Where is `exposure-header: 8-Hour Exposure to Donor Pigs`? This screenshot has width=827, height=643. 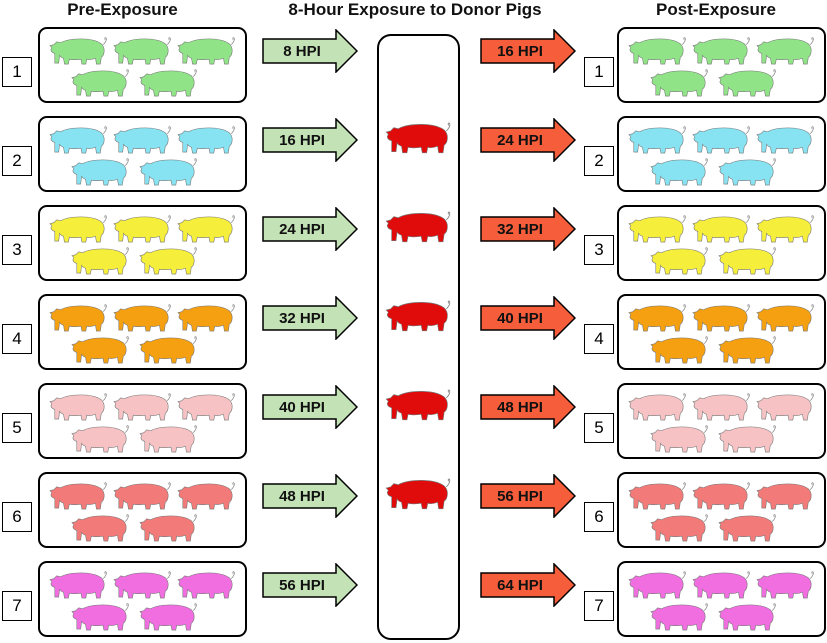 exposure-header: 8-Hour Exposure to Donor Pigs is located at coordinates (415, 9).